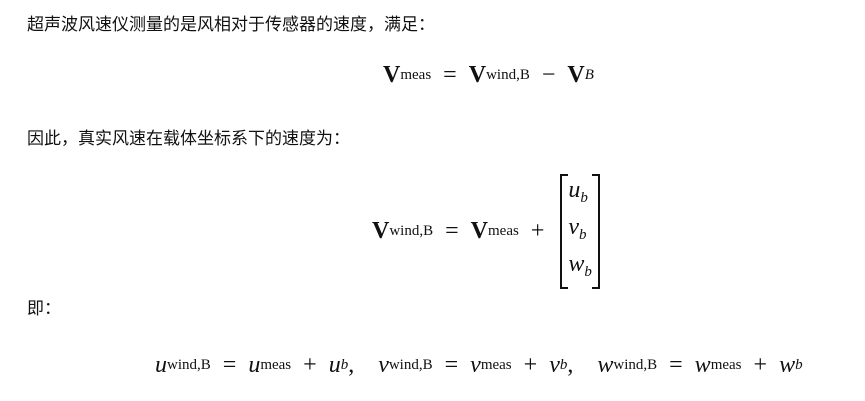 The width and height of the screenshot is (865, 401). I want to click on paragraph-ie: 即：, so click(44, 309).